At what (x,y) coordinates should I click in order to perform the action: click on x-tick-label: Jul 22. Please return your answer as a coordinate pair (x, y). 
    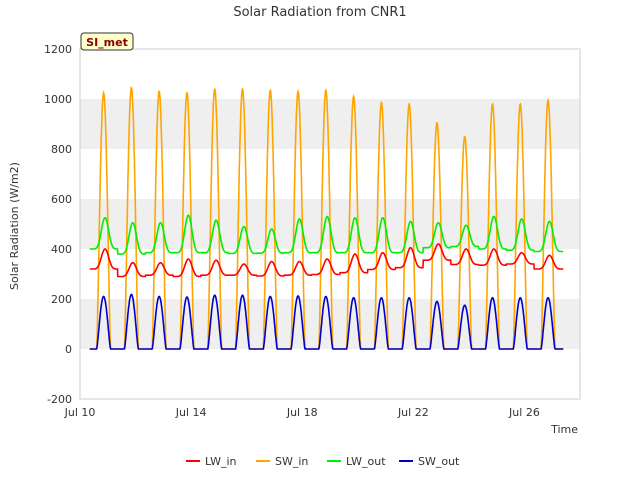
    Looking at the image, I should click on (413, 412).